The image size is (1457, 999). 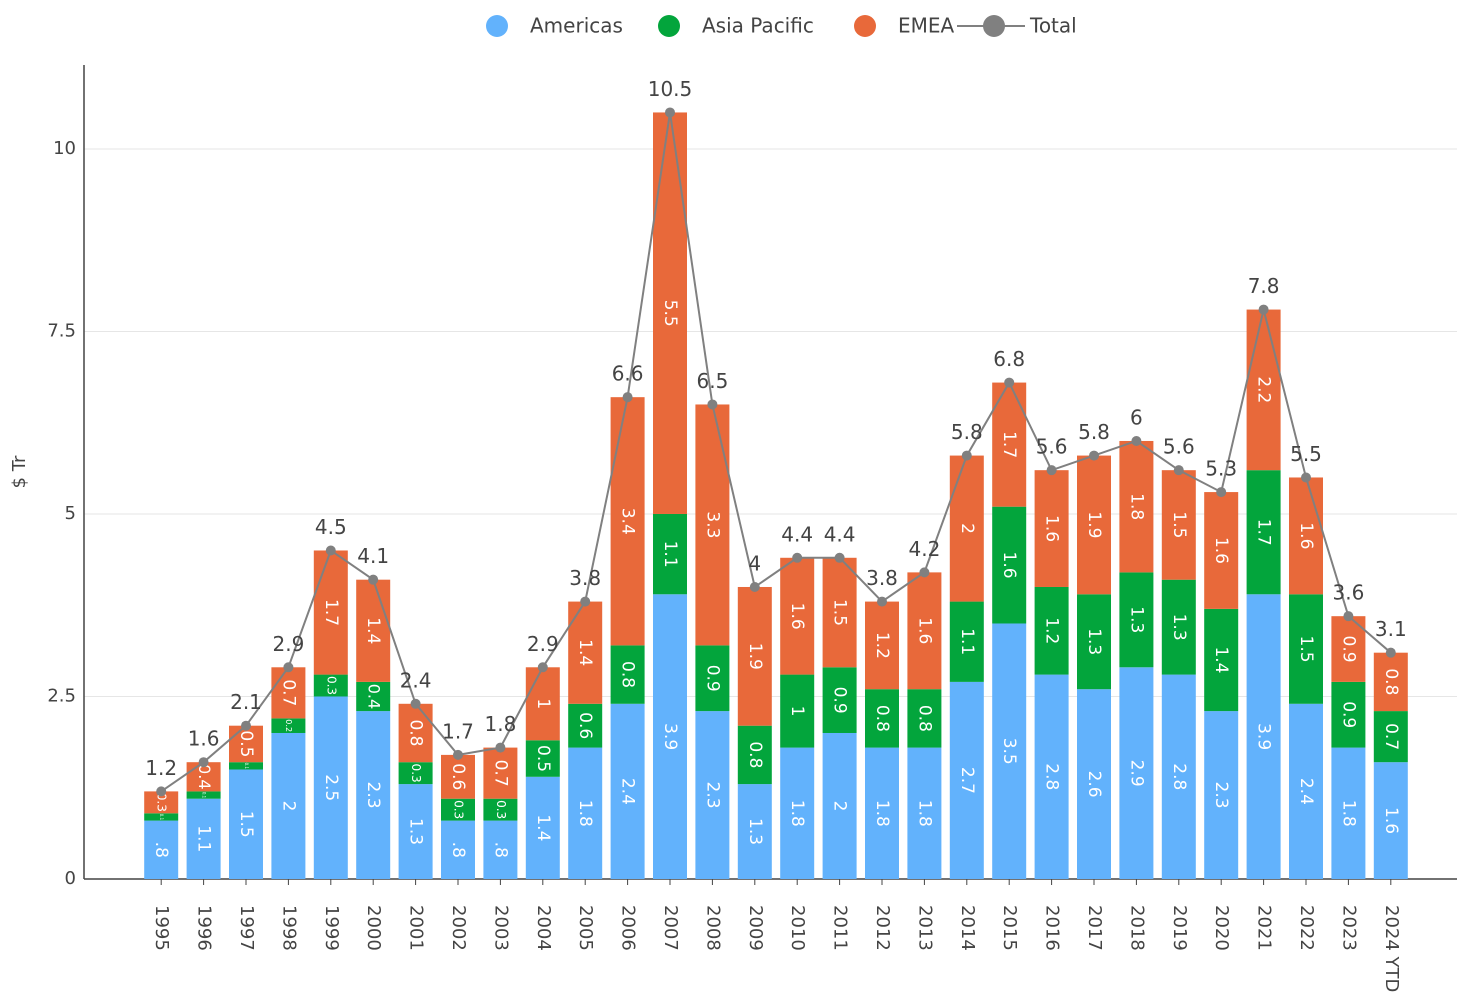 What do you see at coordinates (1391, 736) in the screenshot?
I see `bar-value-label: 0.7` at bounding box center [1391, 736].